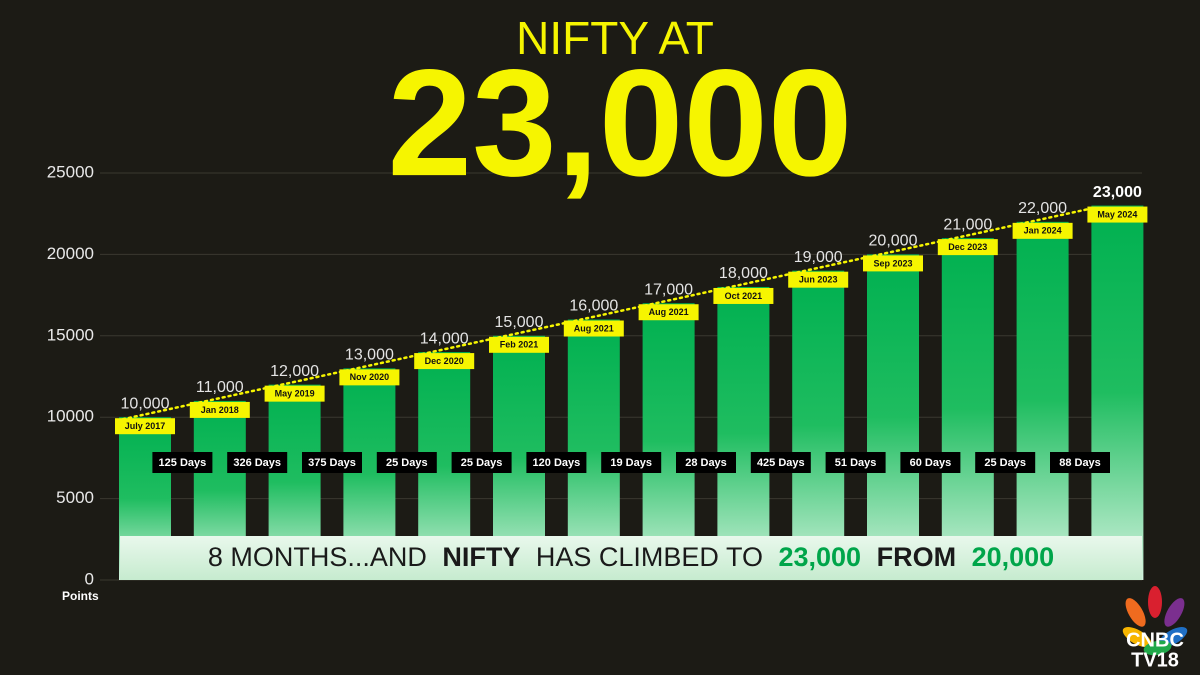 This screenshot has width=1200, height=675. I want to click on value-label: 13,000, so click(369, 355).